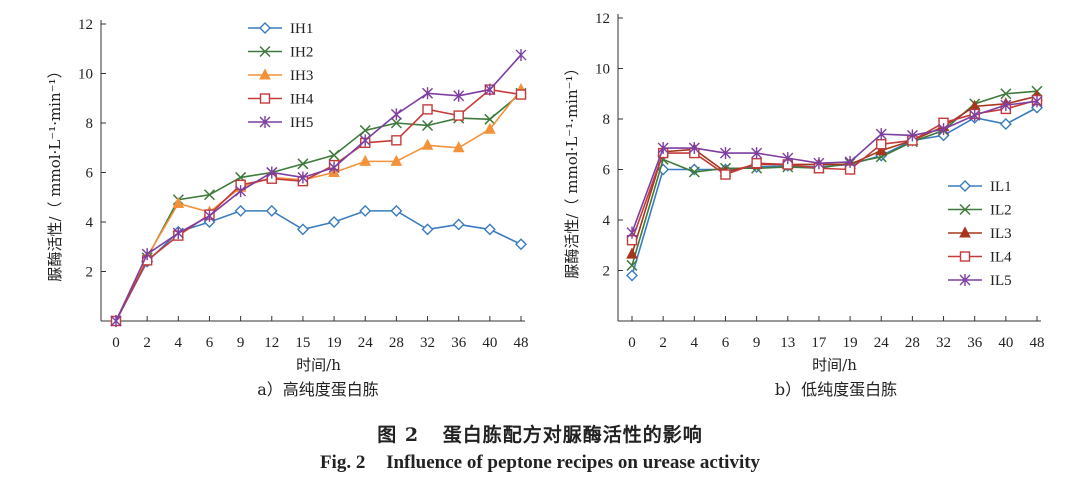 The image size is (1080, 494). Describe the element at coordinates (980, 211) in the screenshot. I see `legend-entry: IL2` at that location.